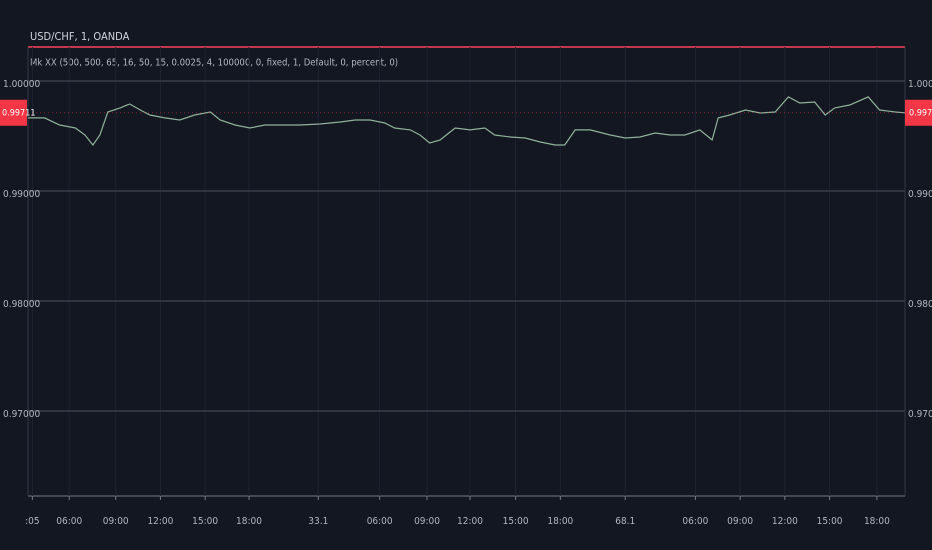 The height and width of the screenshot is (550, 932). What do you see at coordinates (467, 121) in the screenshot?
I see `price-line` at bounding box center [467, 121].